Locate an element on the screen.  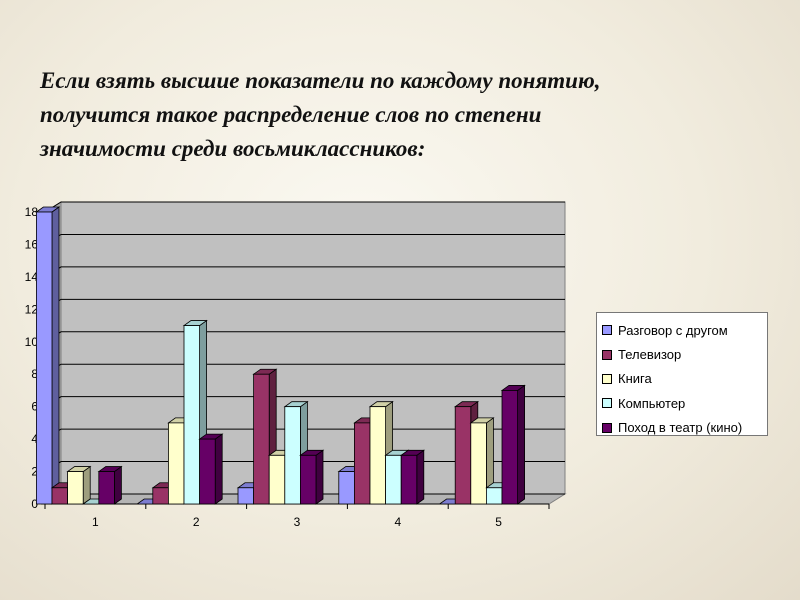
legend-label: Компьютер is located at coordinates (652, 403).